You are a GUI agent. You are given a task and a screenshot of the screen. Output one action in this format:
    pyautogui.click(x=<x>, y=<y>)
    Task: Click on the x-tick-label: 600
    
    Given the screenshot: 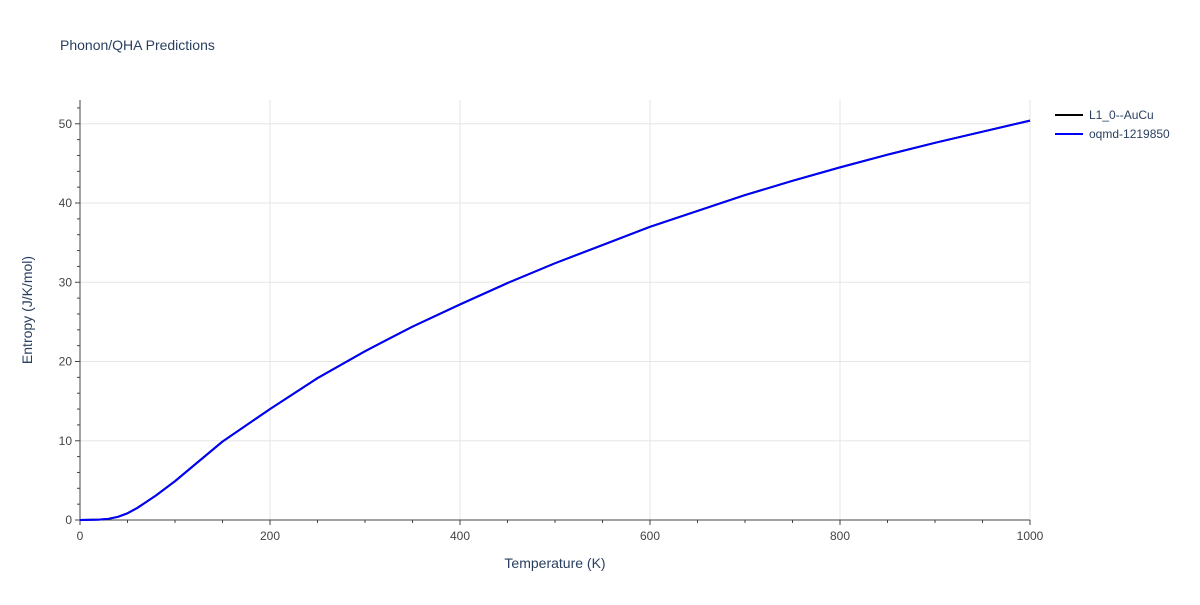 What is the action you would take?
    pyautogui.click(x=650, y=536)
    